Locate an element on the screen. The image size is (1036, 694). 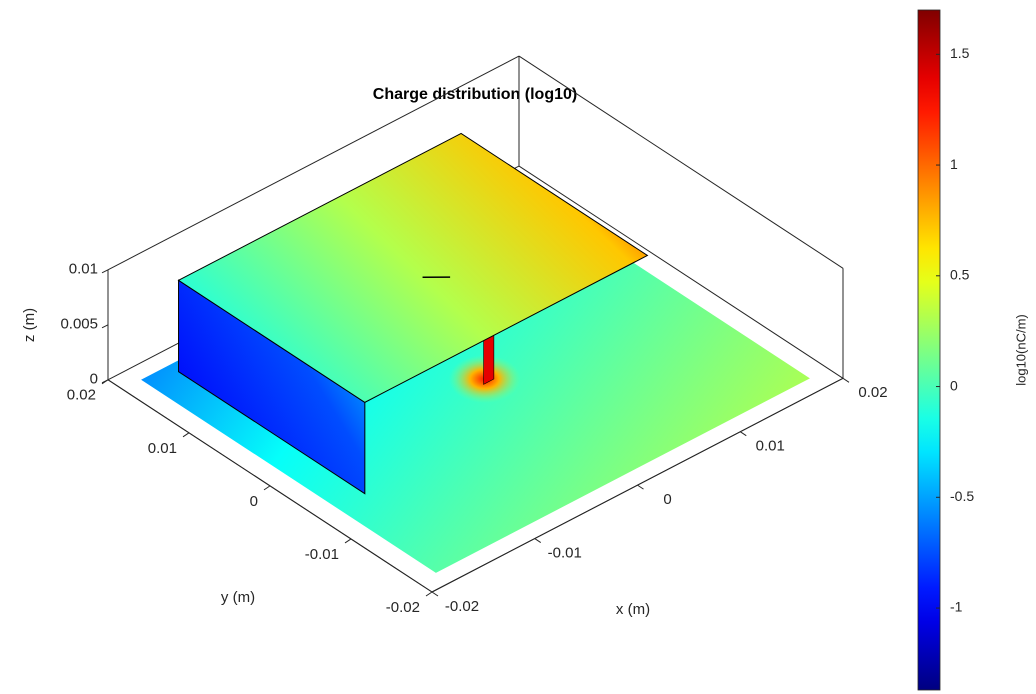
z-tick-label: 0.01 is located at coordinates (83, 269).